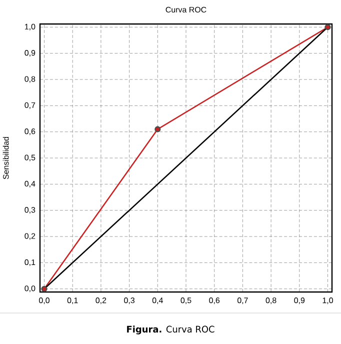 The height and width of the screenshot is (344, 341). Describe the element at coordinates (170, 330) in the screenshot. I see `text: Figura. Curva ROC` at that location.